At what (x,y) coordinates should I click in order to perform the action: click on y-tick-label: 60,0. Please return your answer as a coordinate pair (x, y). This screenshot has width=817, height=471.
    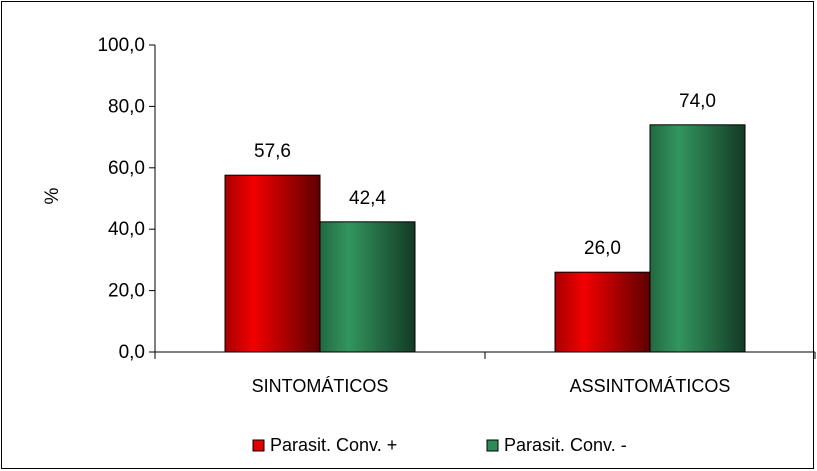
    Looking at the image, I should click on (126, 168).